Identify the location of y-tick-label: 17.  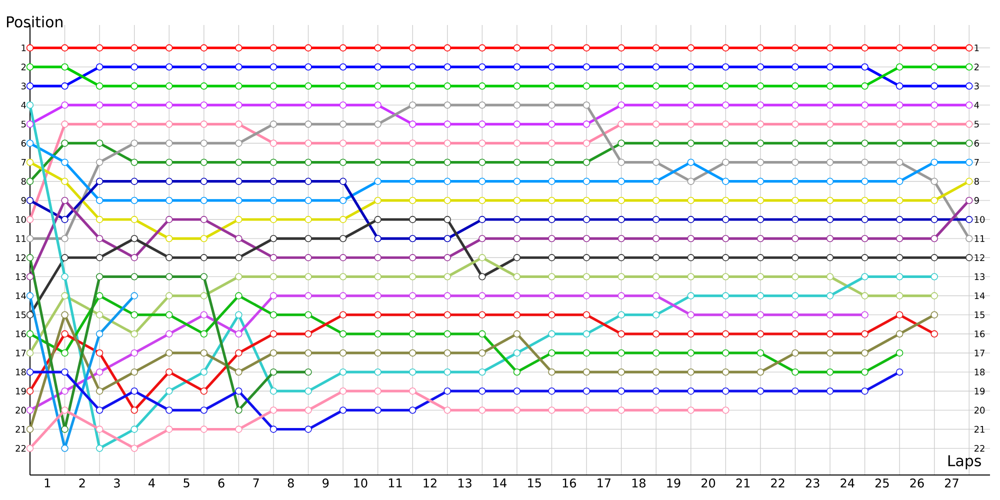
(21, 353).